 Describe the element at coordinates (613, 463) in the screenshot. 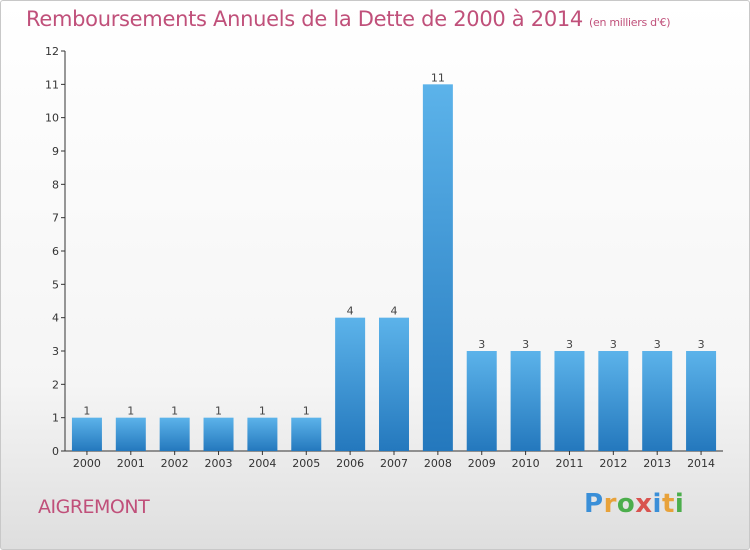

I see `x-tick-label: 2012` at that location.